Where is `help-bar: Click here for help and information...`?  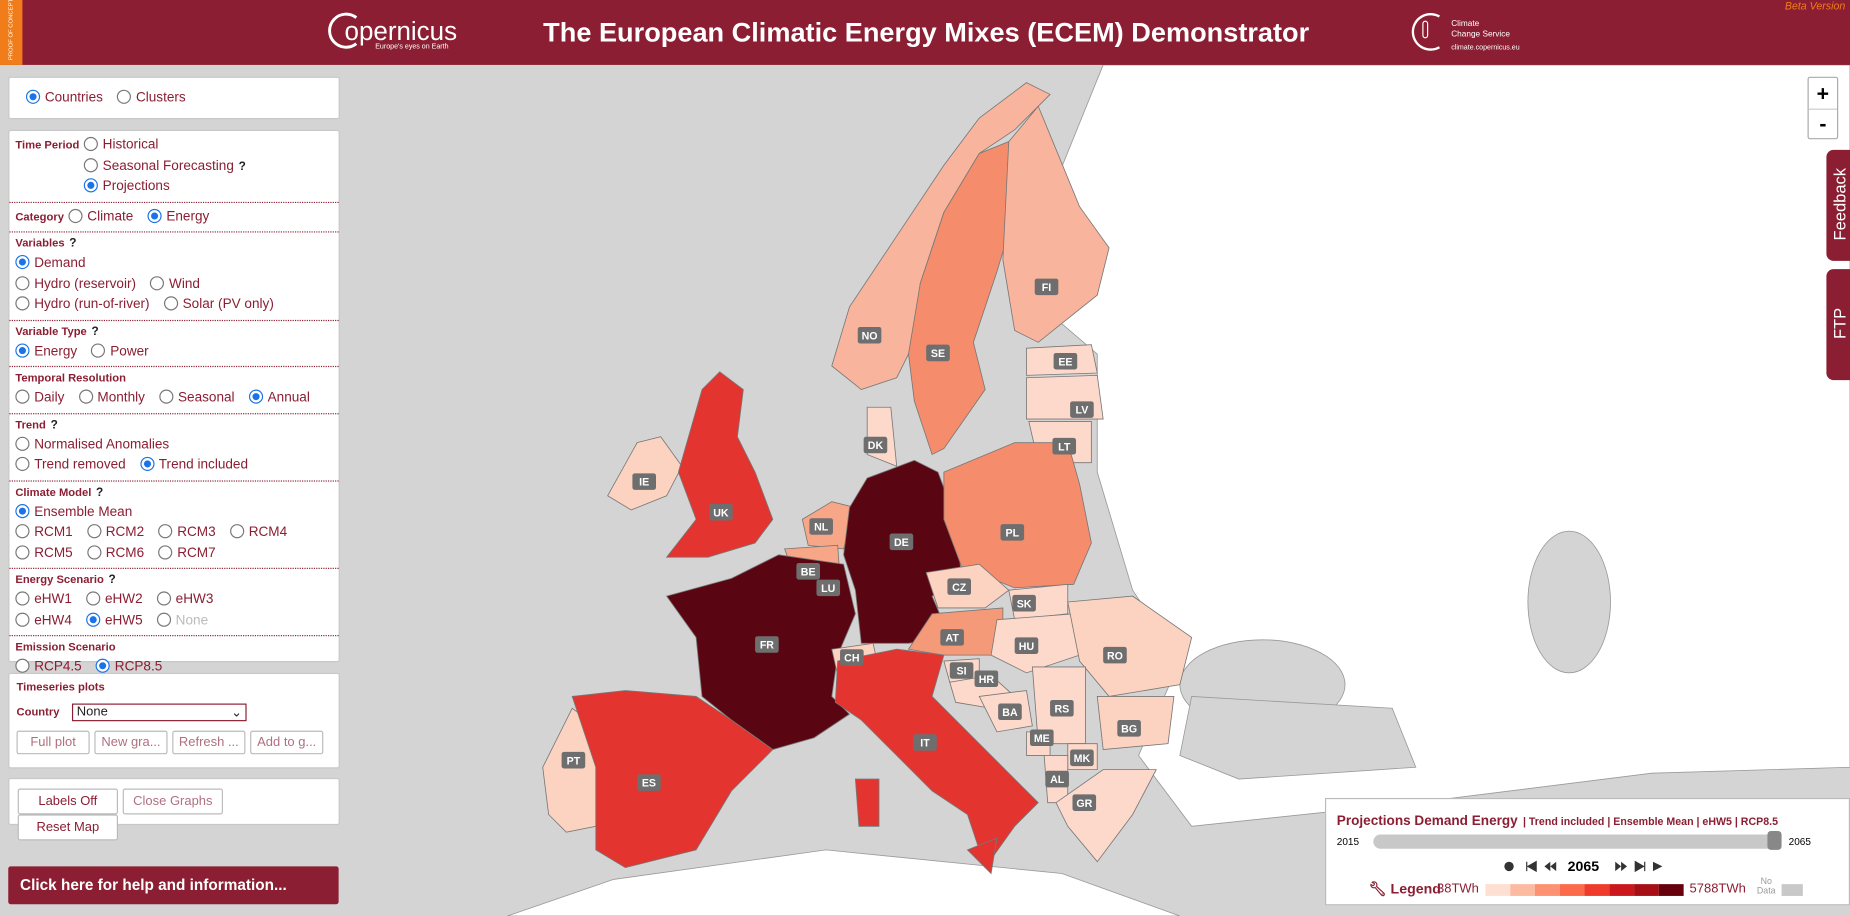
help-bar: Click here for help and information... is located at coordinates (173, 885).